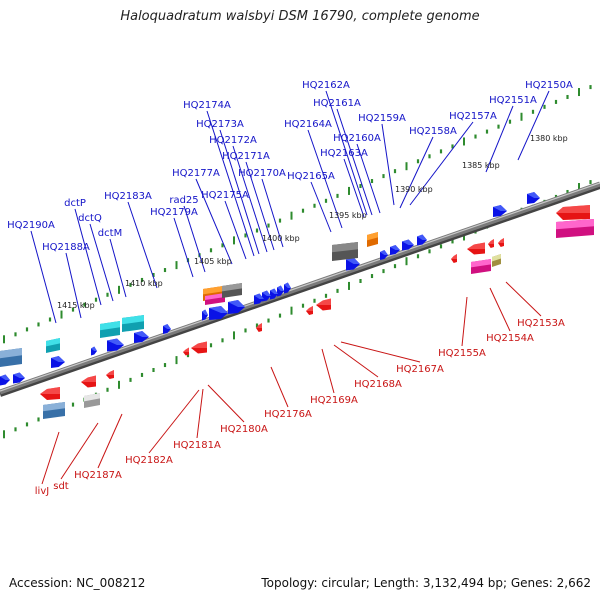 The height and width of the screenshot is (600, 600). Describe the element at coordinates (326, 85) in the screenshot. I see `forward-gene-label: HQ2162A` at that location.